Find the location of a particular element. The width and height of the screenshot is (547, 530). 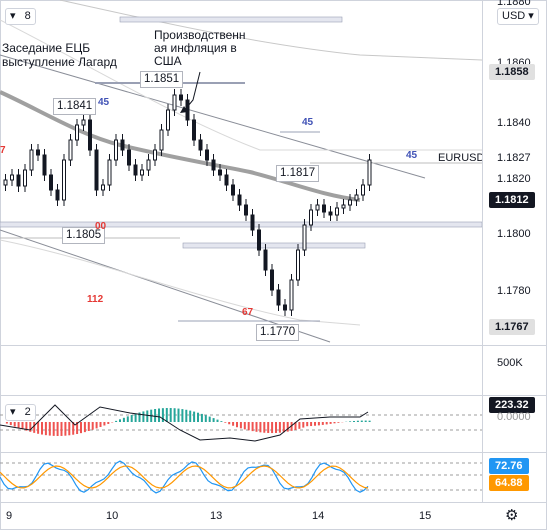

volume-tick: 500K is located at coordinates (510, 363).